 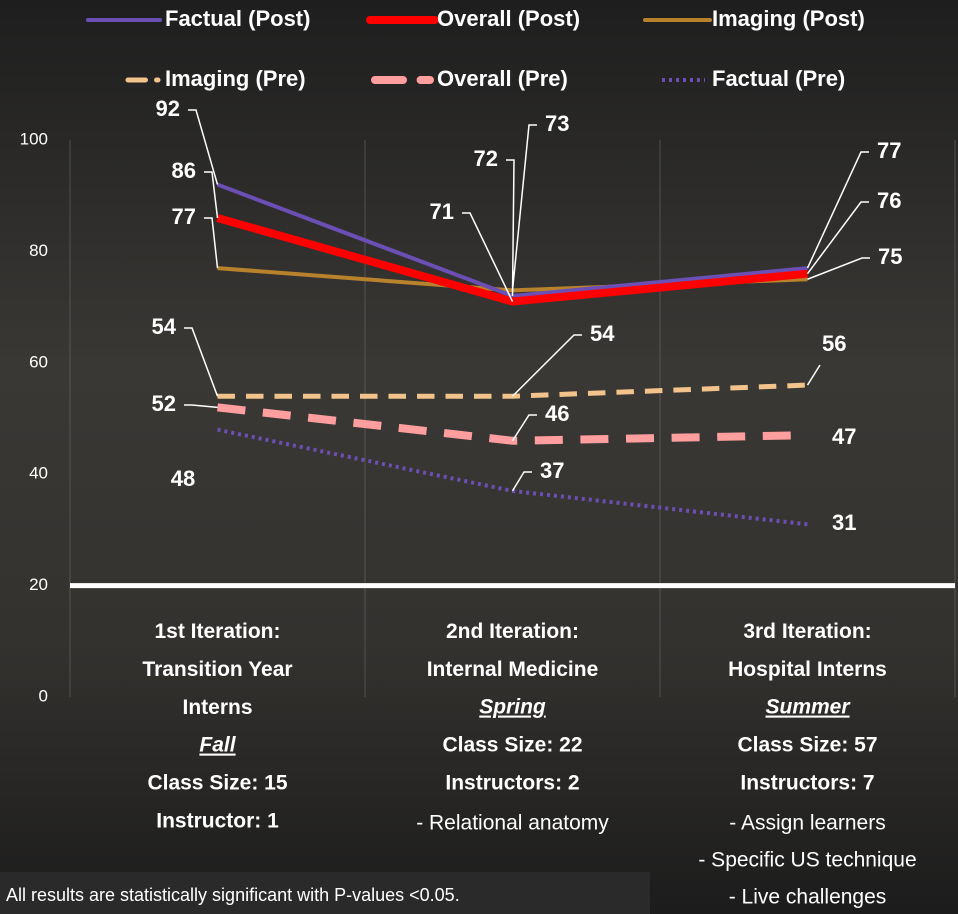 I want to click on legend-label: Overall (Post), so click(x=508, y=18).